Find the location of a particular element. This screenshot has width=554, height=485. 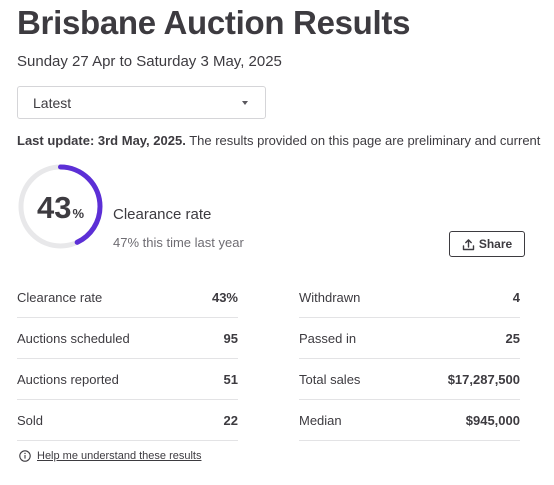

stat-value: 95 is located at coordinates (230, 338).